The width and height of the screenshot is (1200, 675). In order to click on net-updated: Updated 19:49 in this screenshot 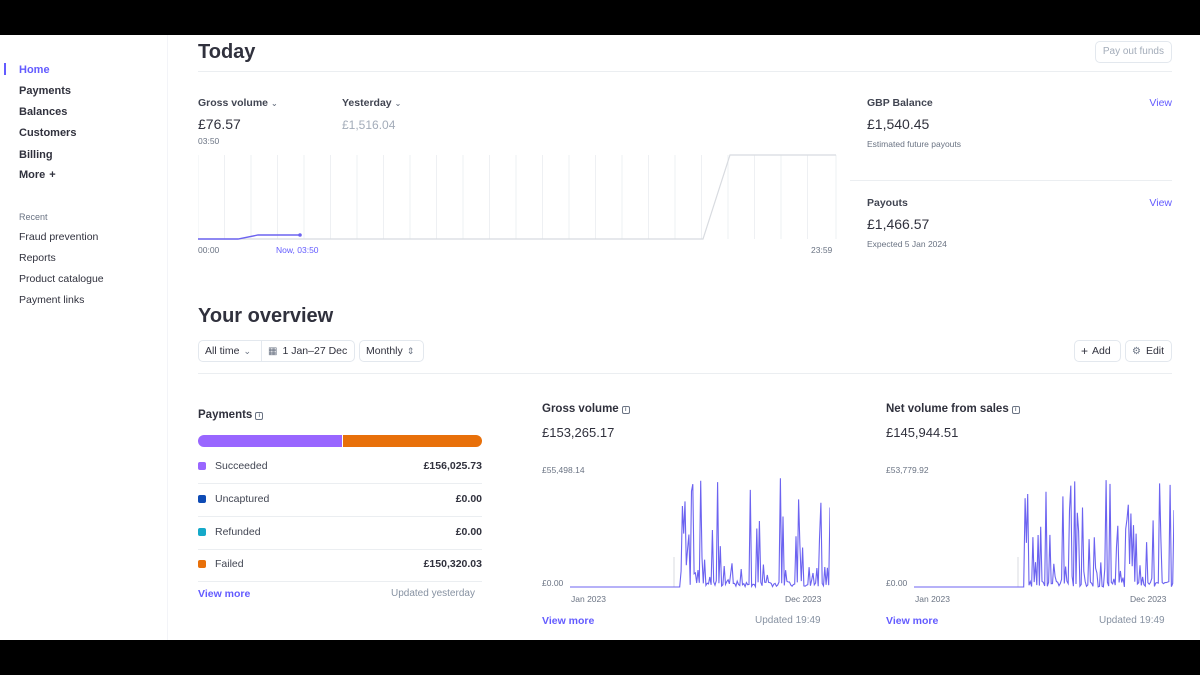, I will do `click(1132, 620)`.